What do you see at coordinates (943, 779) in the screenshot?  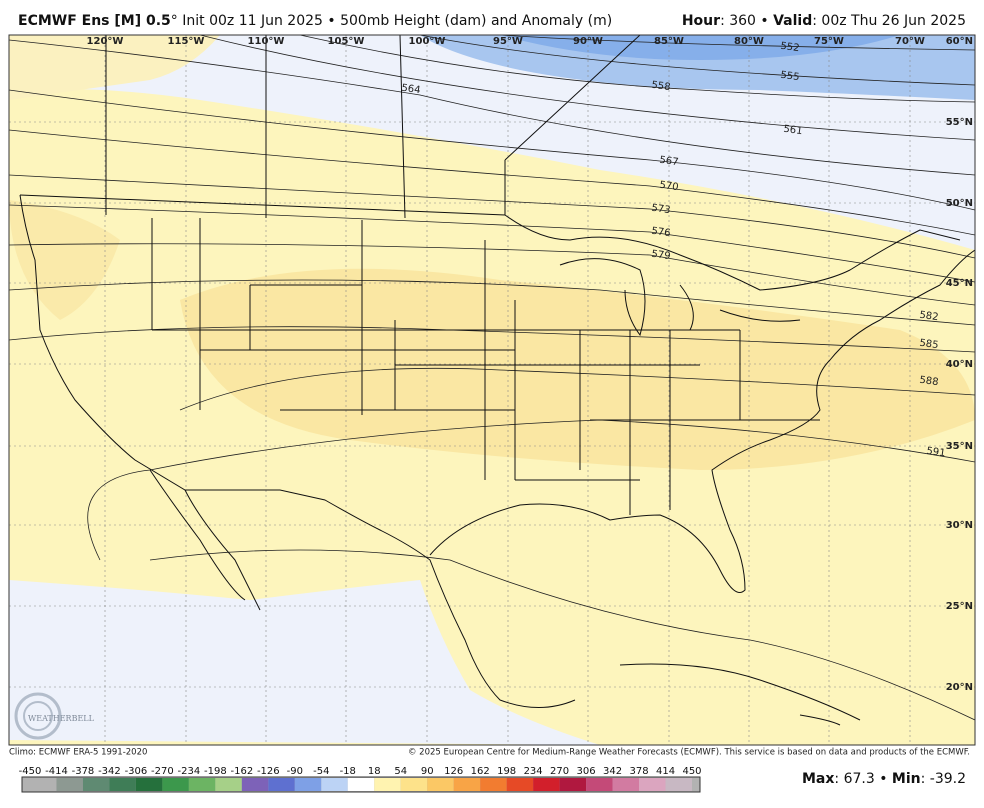 I see `max-min-part: : -39.2` at bounding box center [943, 779].